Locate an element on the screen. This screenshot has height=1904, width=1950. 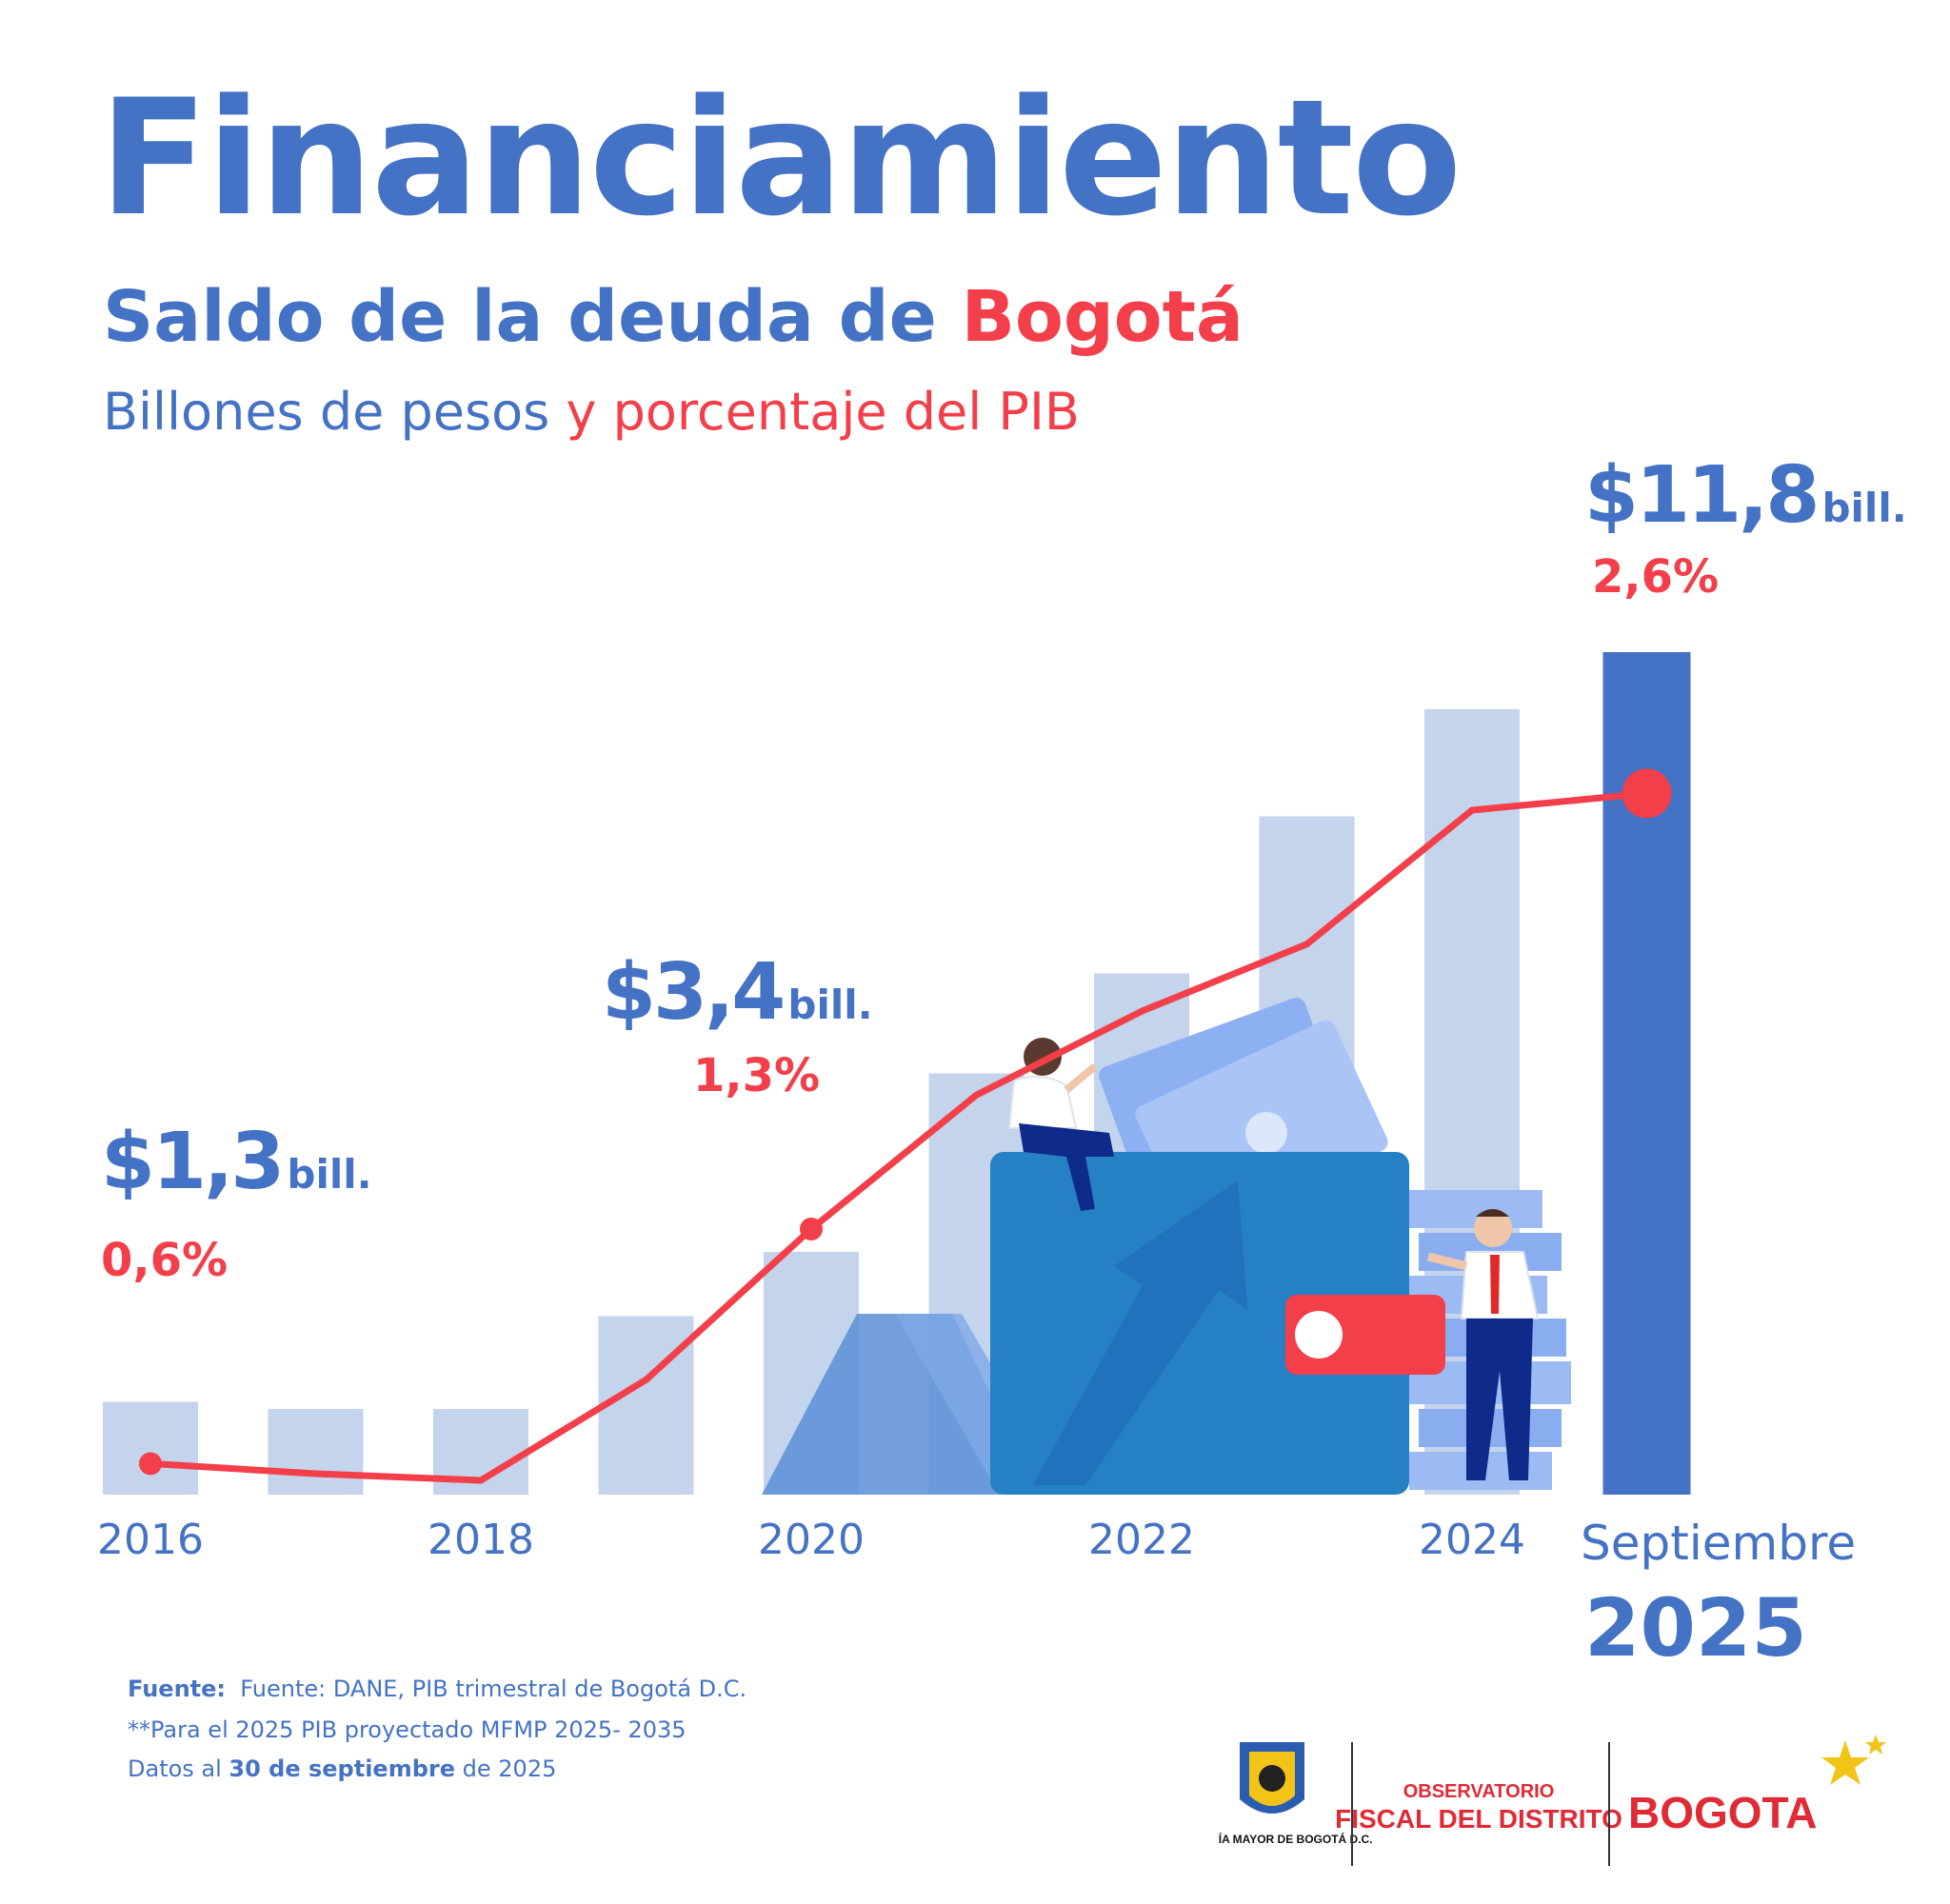
x-label-last-year: 2025 is located at coordinates (1695, 1628).